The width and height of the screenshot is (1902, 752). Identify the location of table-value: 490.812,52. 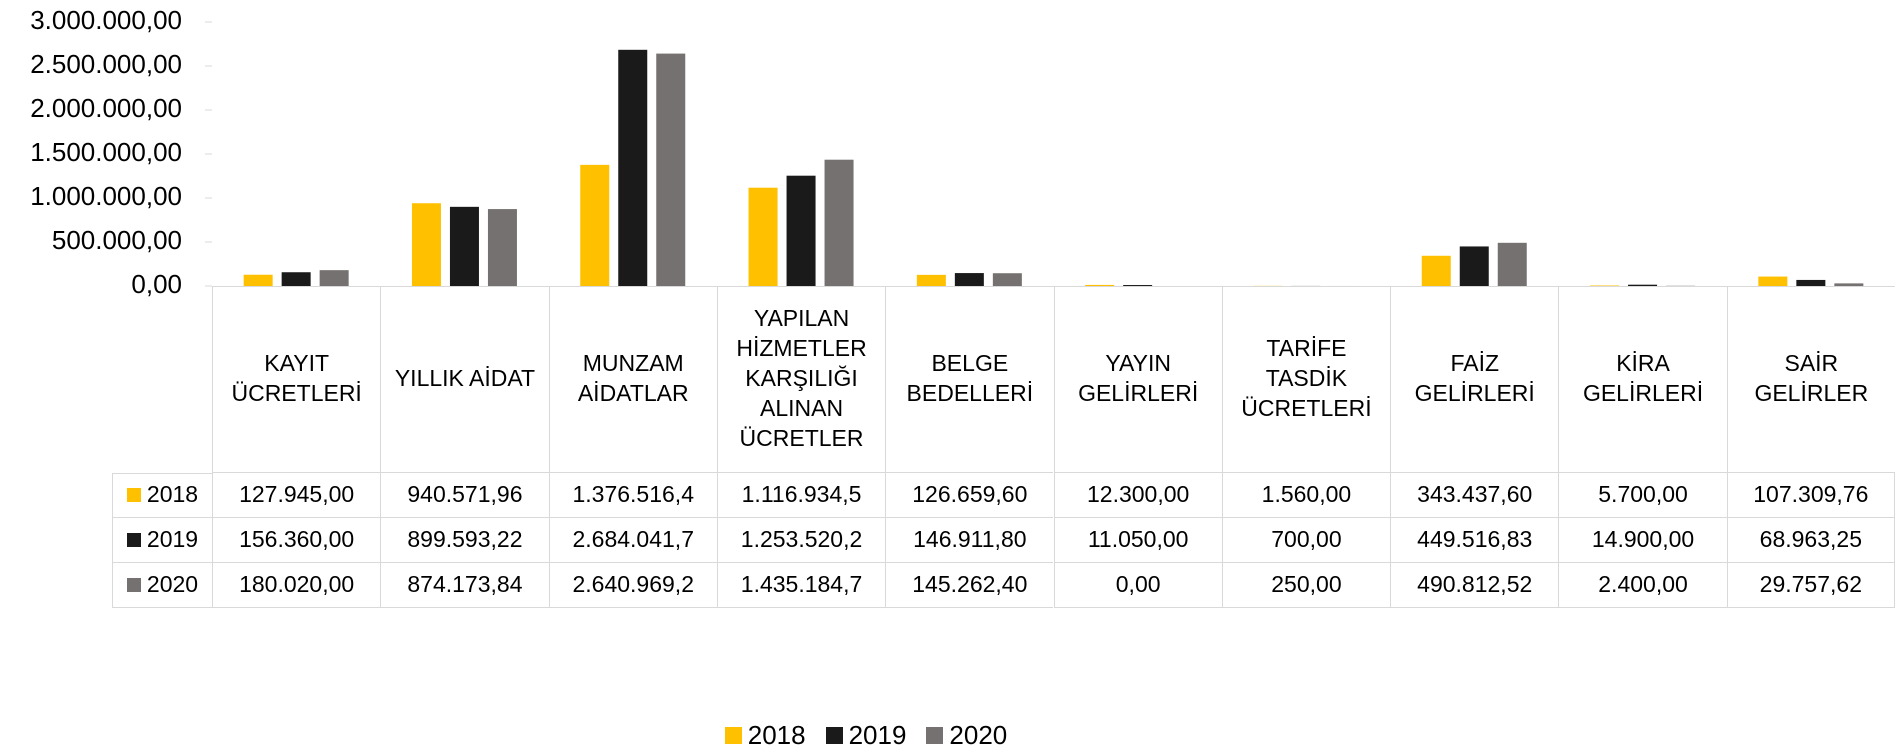
(1474, 585).